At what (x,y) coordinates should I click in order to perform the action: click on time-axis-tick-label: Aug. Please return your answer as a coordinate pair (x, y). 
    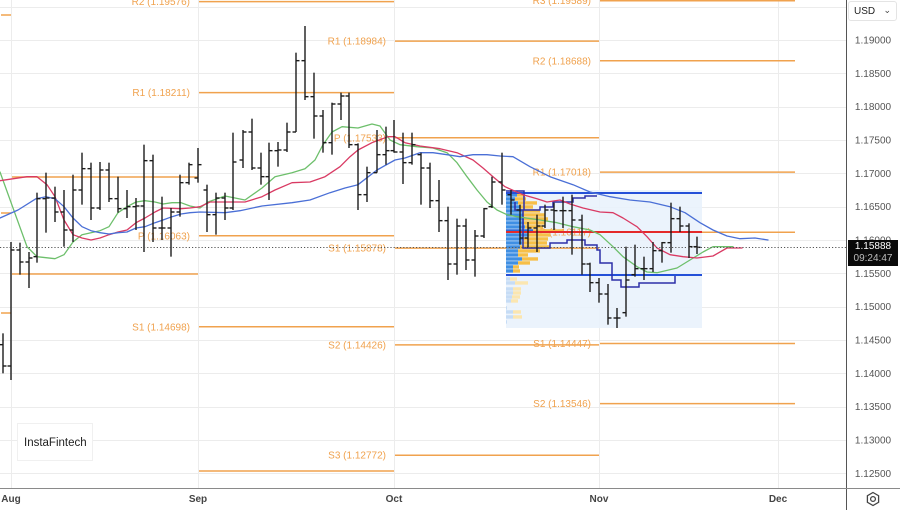
    Looking at the image, I should click on (10, 499).